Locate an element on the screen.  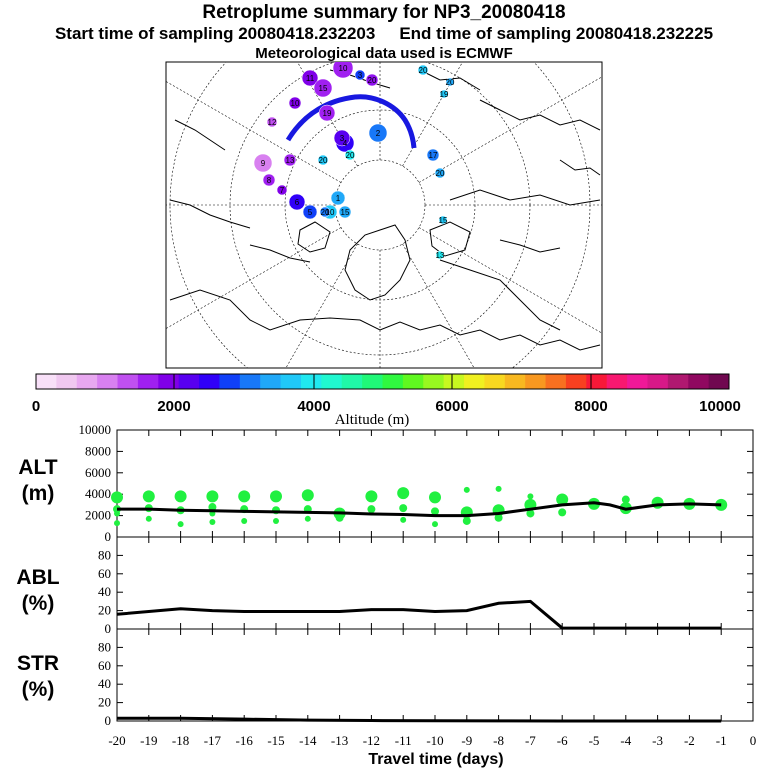
colorbar-tick: 8000 is located at coordinates (590, 406).